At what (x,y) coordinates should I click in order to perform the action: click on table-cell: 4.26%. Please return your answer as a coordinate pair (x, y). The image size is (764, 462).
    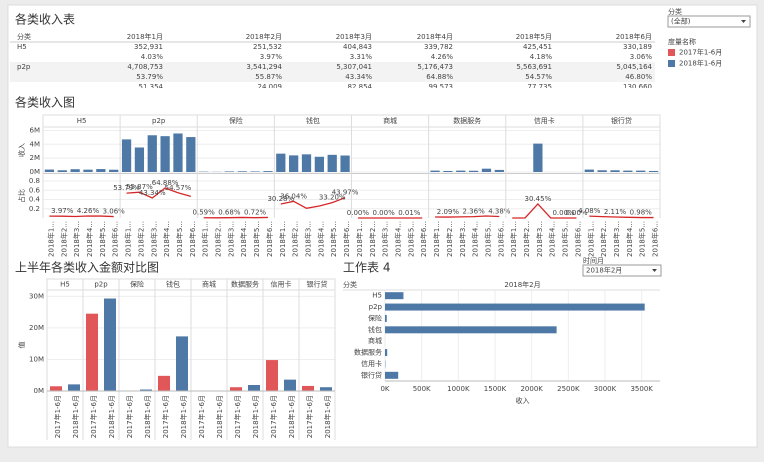
    Looking at the image, I should click on (442, 57).